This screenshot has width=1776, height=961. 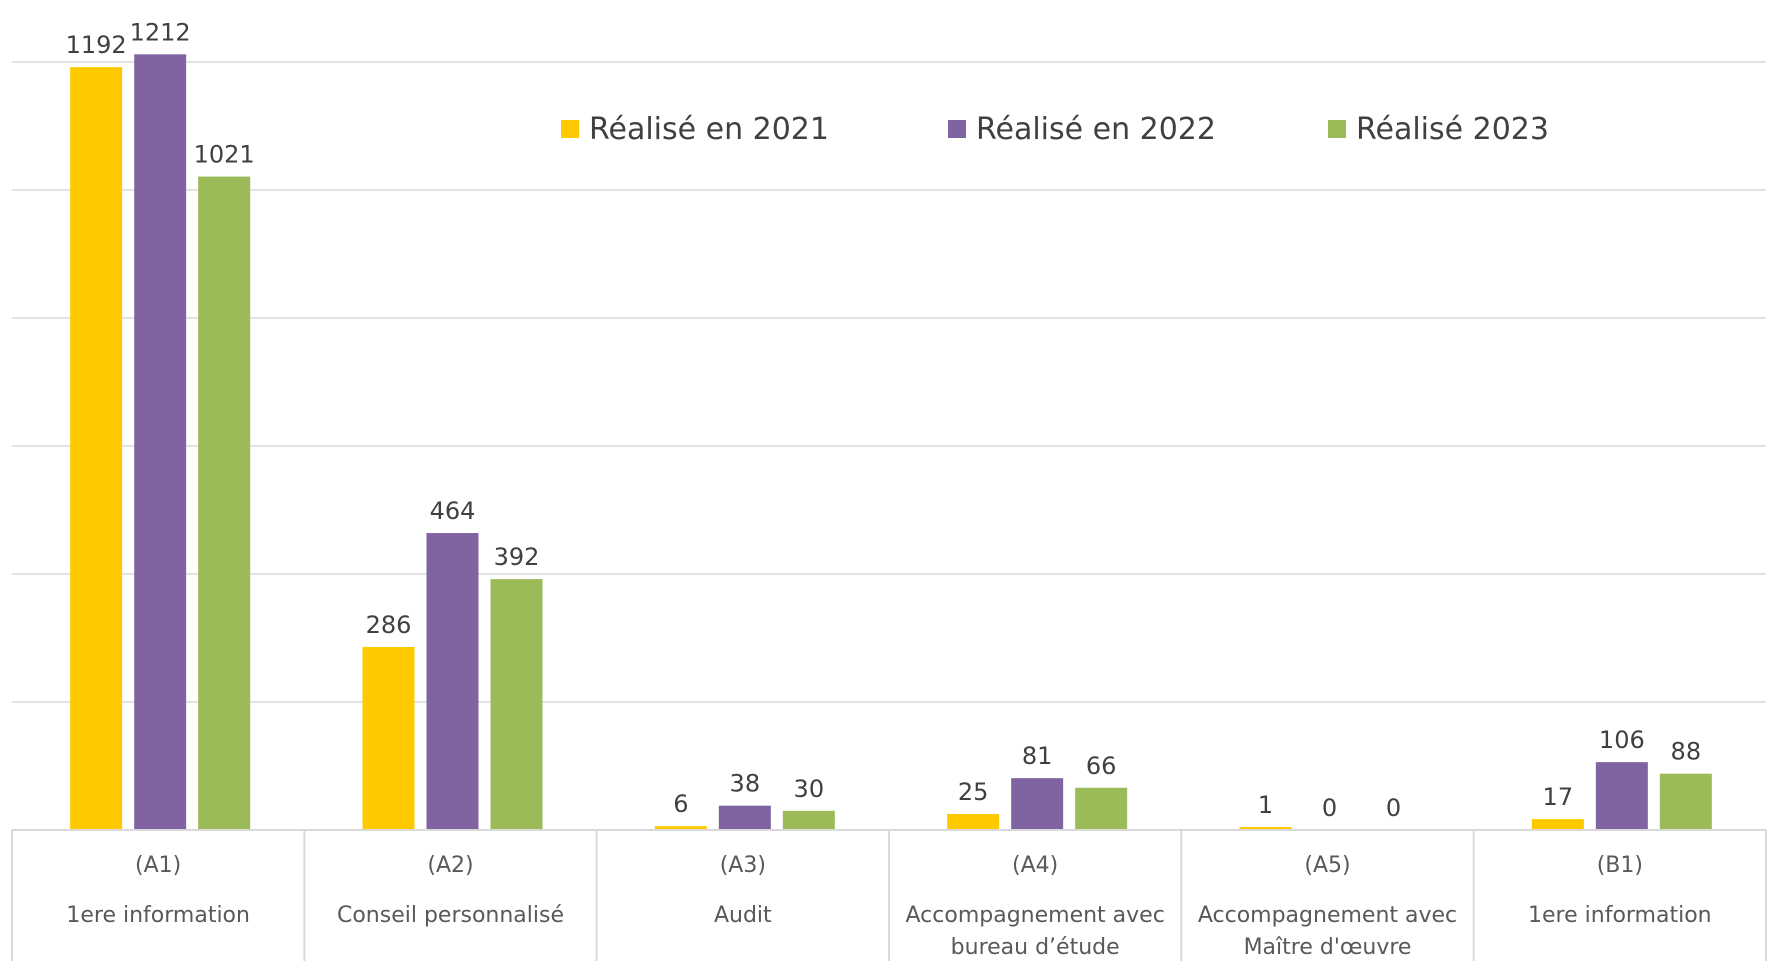 What do you see at coordinates (743, 915) in the screenshot?
I see `category-label: Audit` at bounding box center [743, 915].